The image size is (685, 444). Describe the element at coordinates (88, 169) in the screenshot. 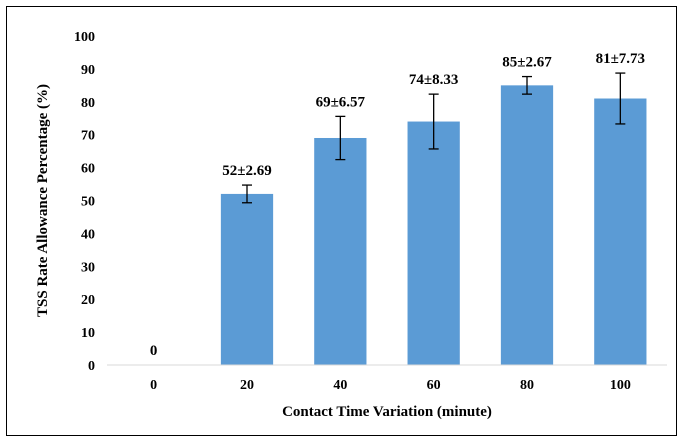

I see `y-tick-label-6: 60` at that location.